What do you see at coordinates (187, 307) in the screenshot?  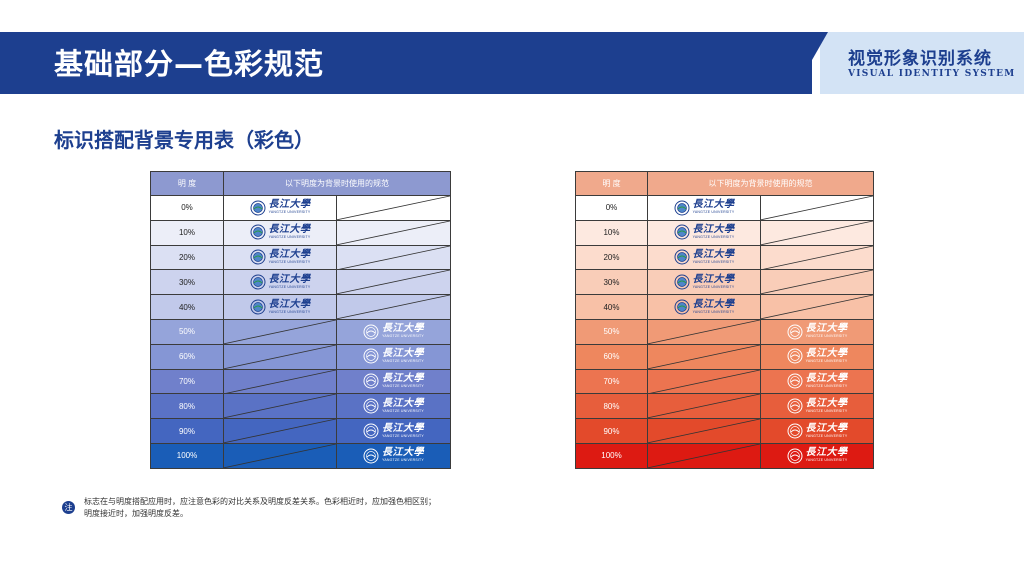 I see `brightness-level: 40%` at bounding box center [187, 307].